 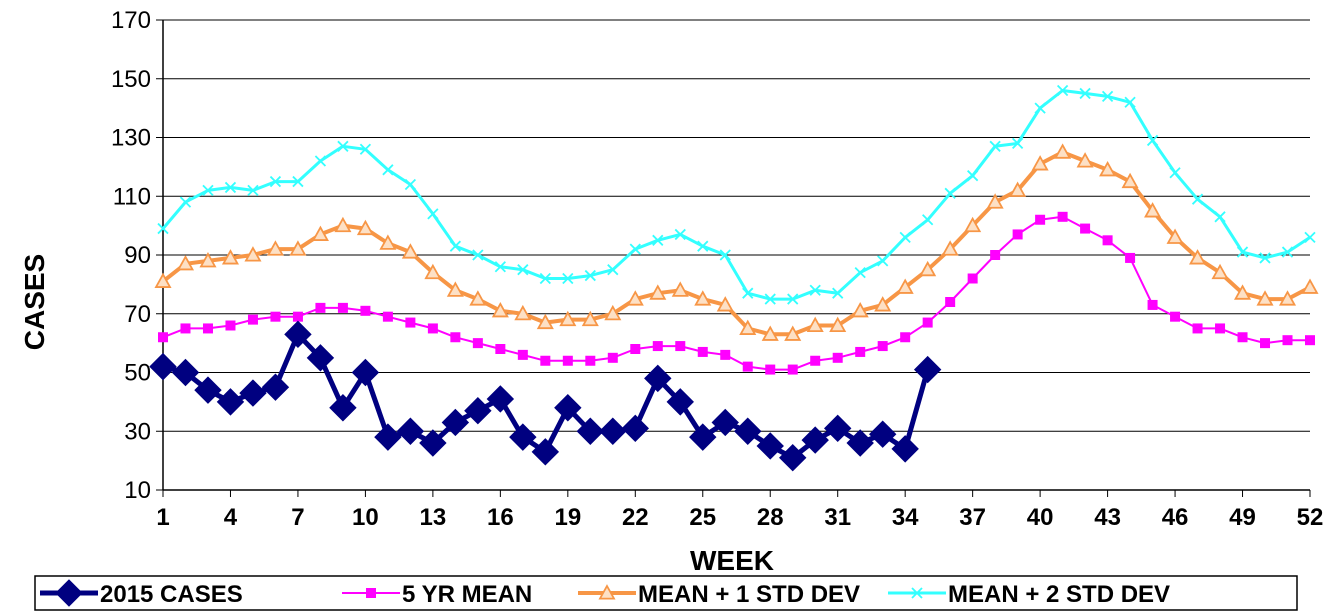 I want to click on y-tick-label: 150, so click(x=131, y=79).